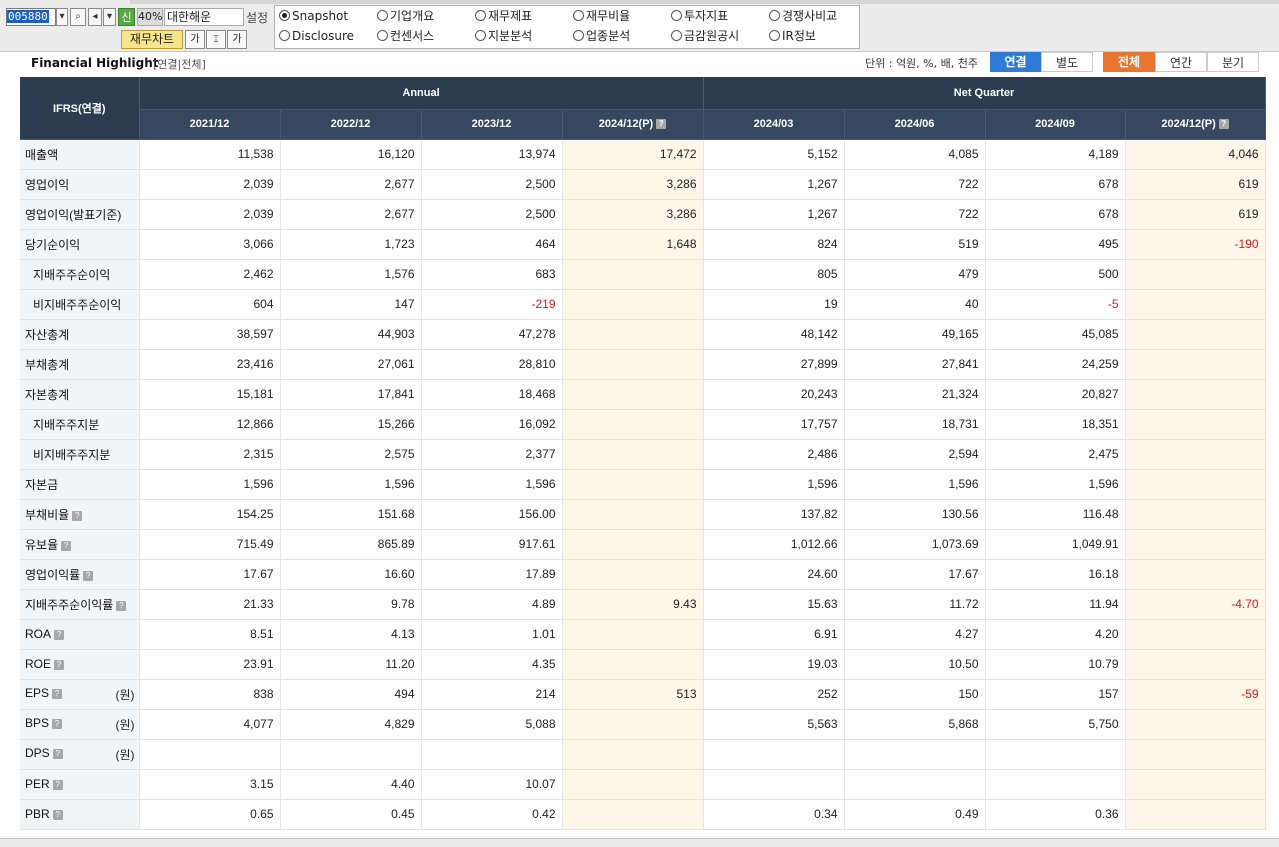  Describe the element at coordinates (1055, 634) in the screenshot. I see `table-cell: 4.20` at that location.